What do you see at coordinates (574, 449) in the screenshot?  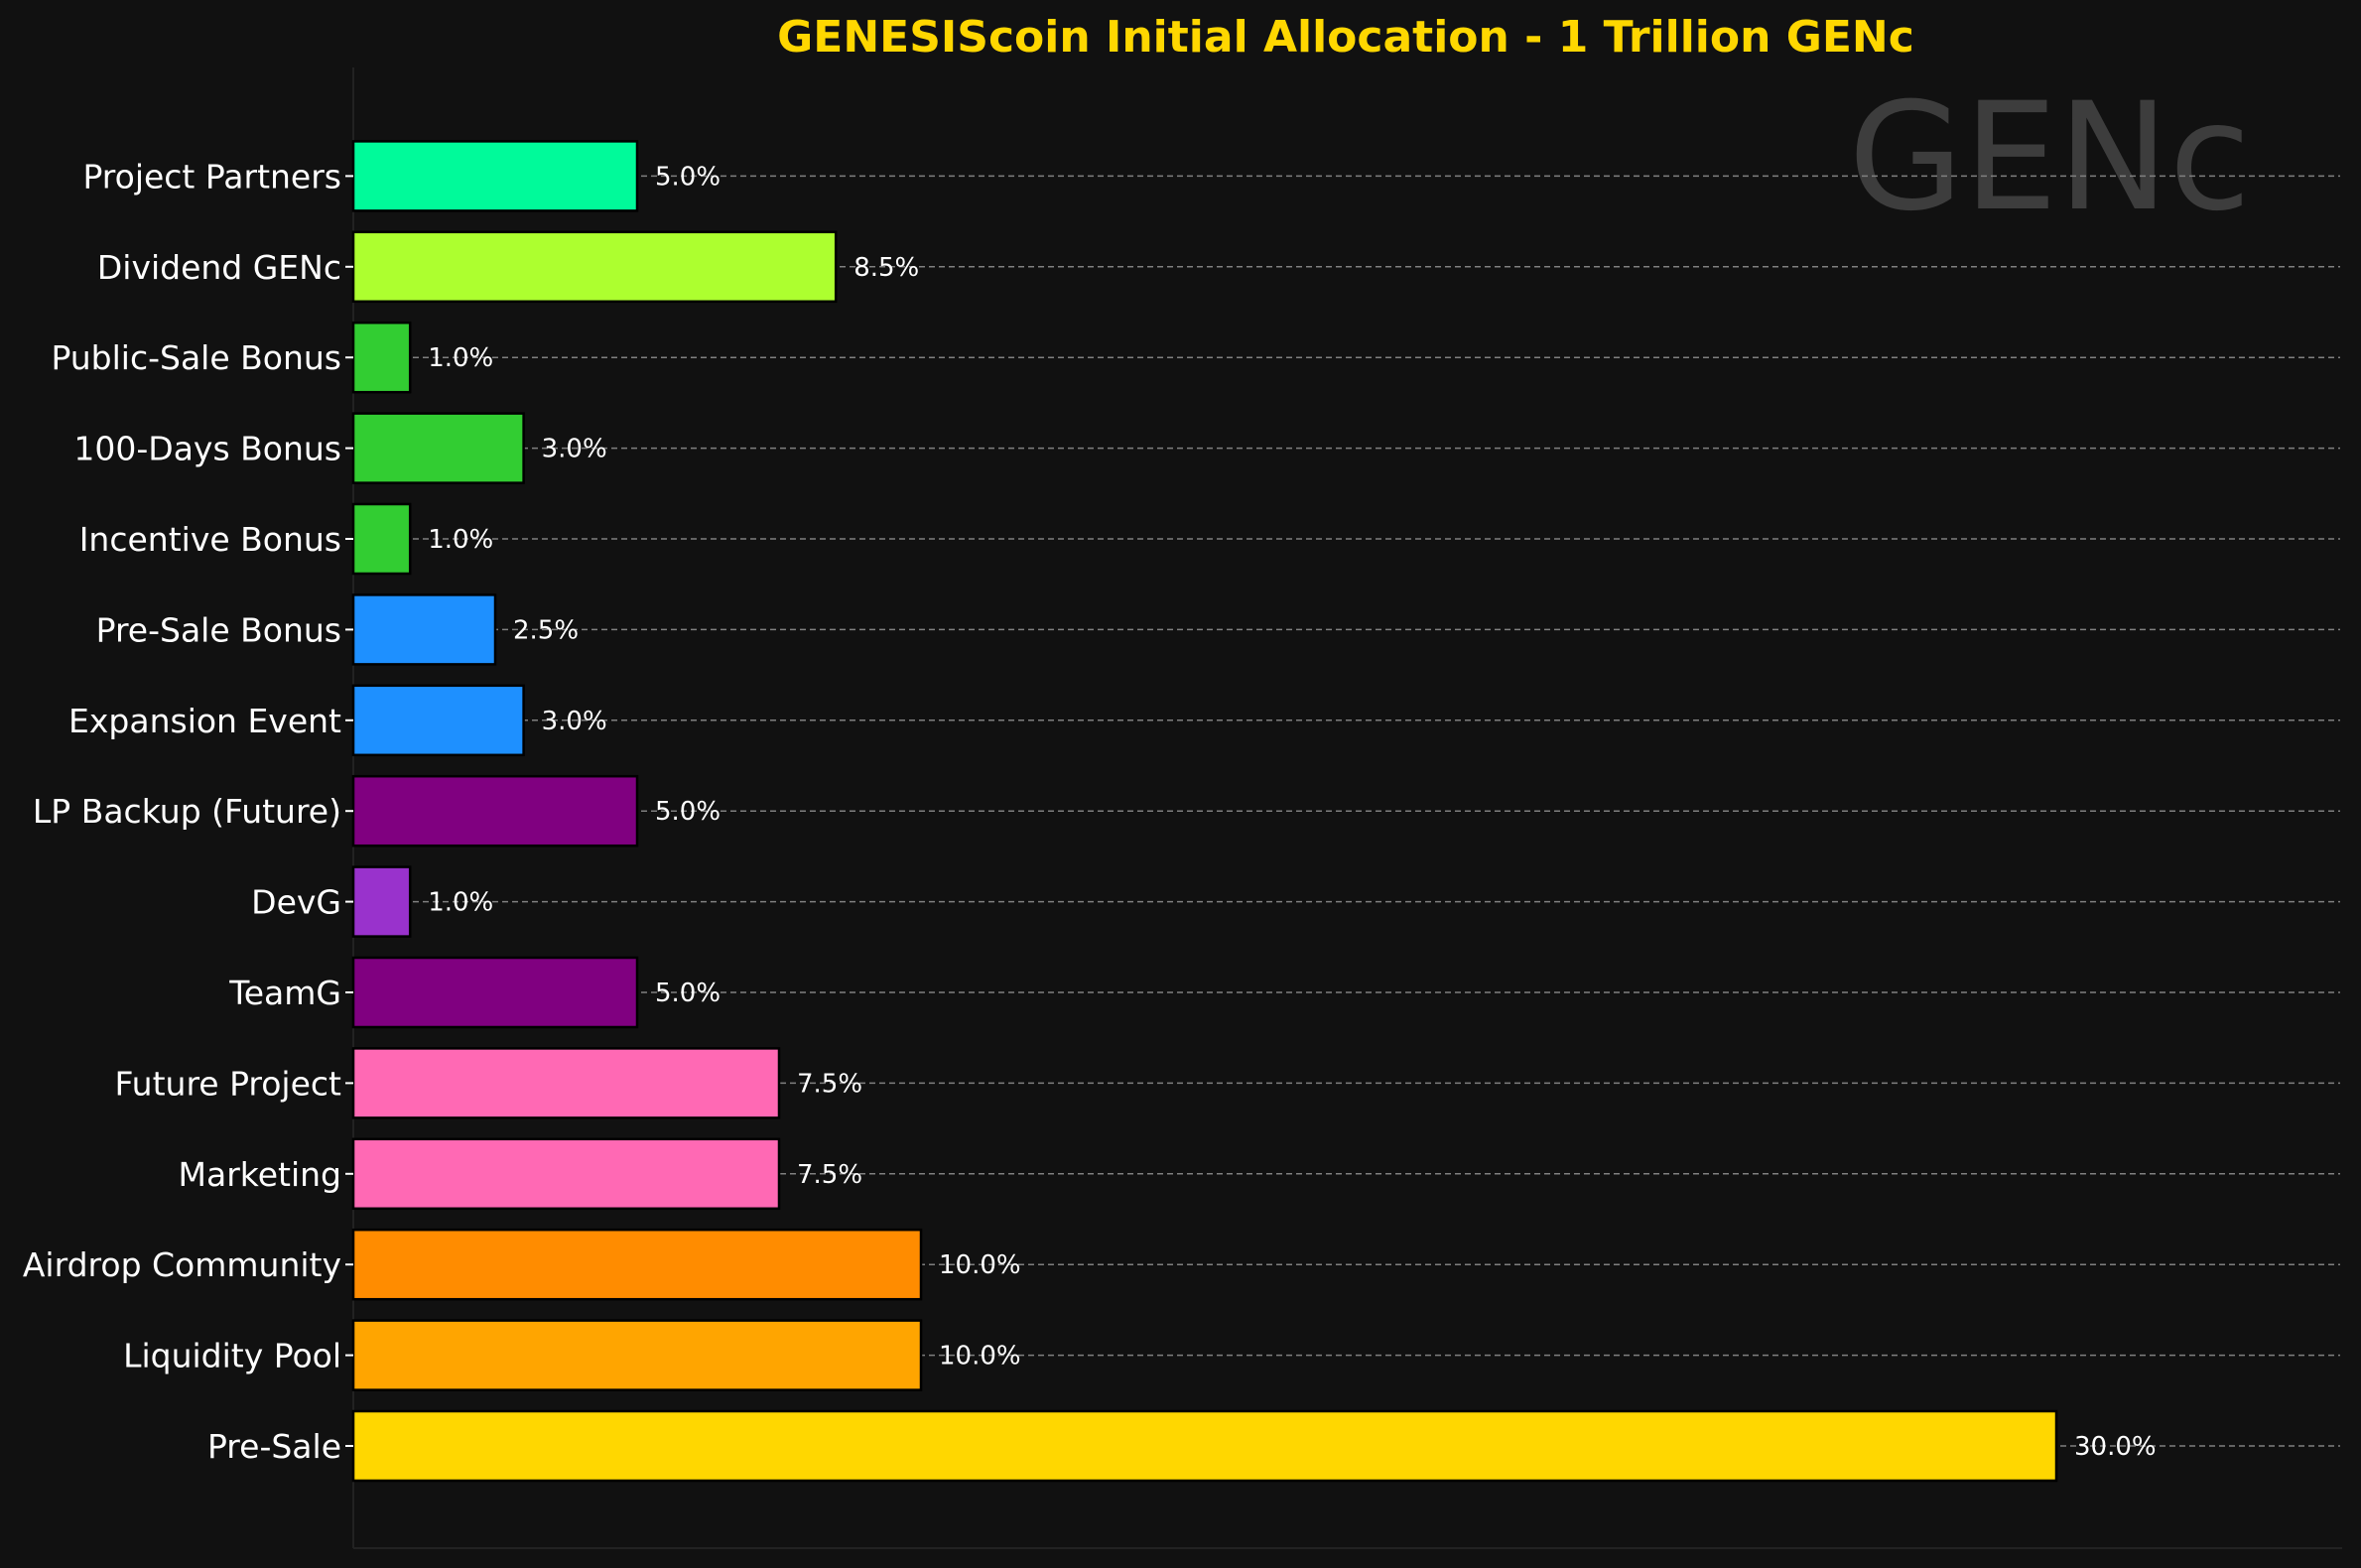 I see `value-label-100-days-bonus: 3.0%` at bounding box center [574, 449].